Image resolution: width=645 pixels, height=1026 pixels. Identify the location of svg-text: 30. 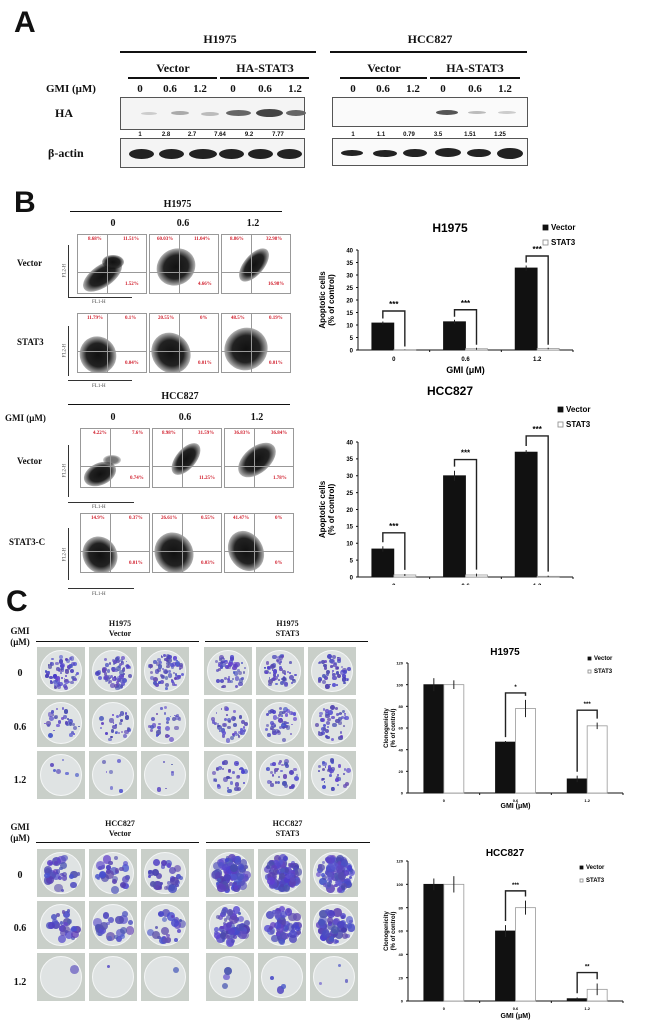
(349, 276).